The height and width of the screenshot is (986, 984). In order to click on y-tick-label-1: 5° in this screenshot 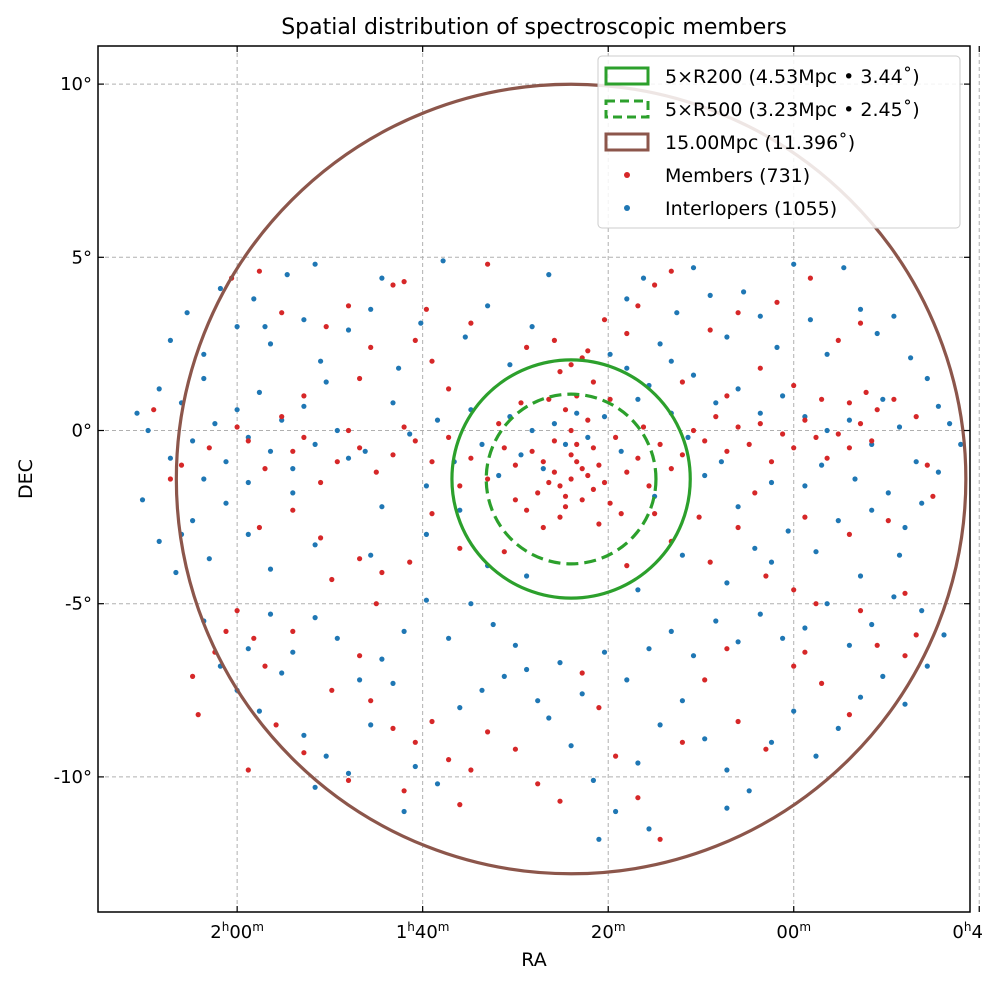, I will do `click(82, 257)`.